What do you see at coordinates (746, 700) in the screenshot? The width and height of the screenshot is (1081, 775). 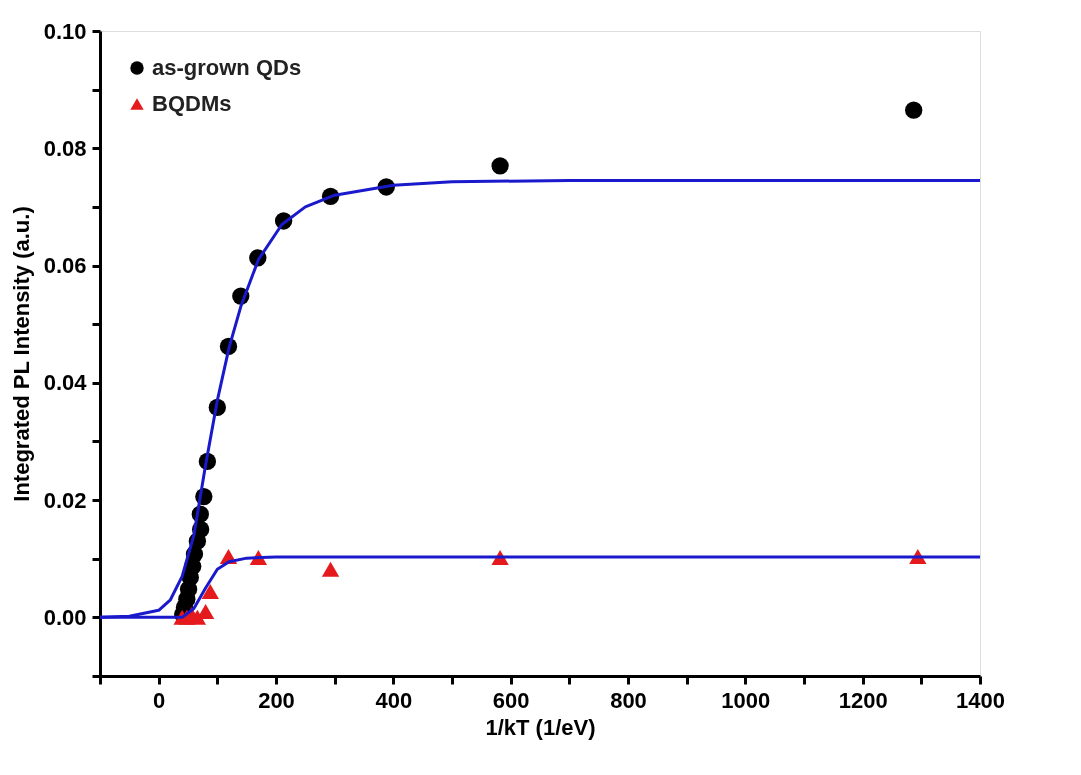 I see `x-tick-label: 1000` at bounding box center [746, 700].